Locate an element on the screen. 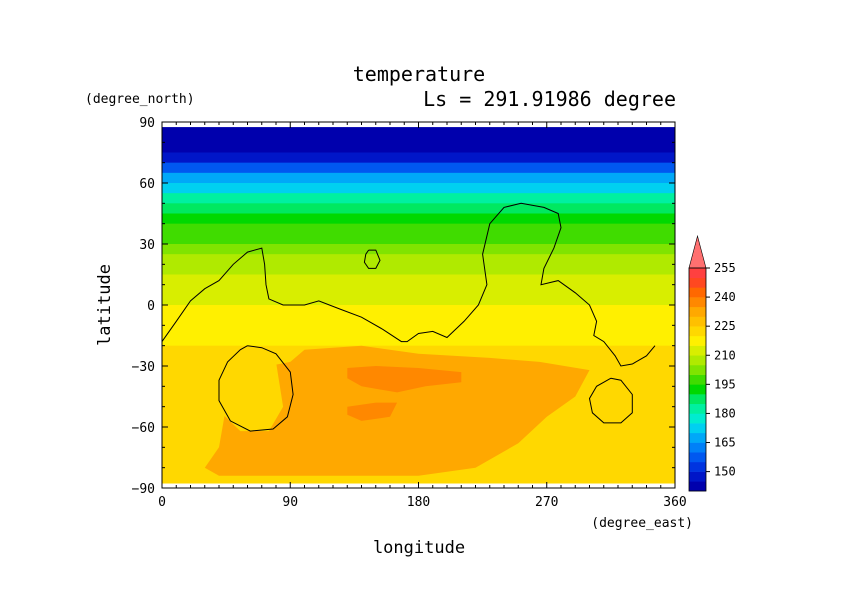  y-tick-label: −30 is located at coordinates (143, 367).